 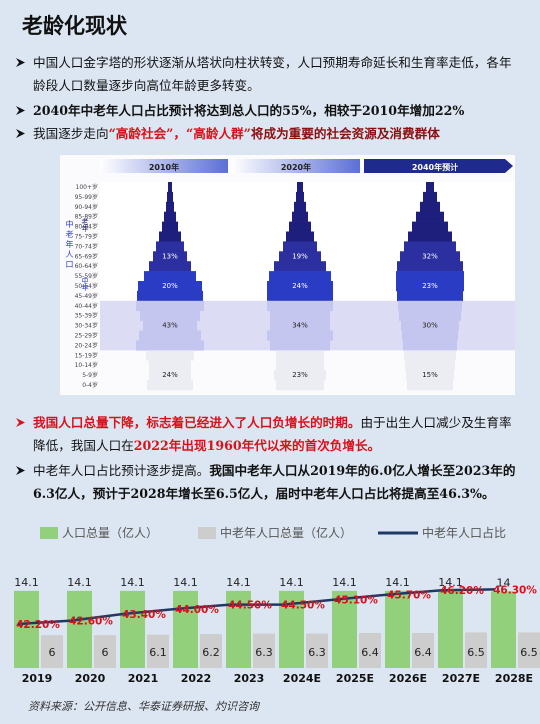 What do you see at coordinates (86, 207) in the screenshot?
I see `age-label: 90-94岁` at bounding box center [86, 207].